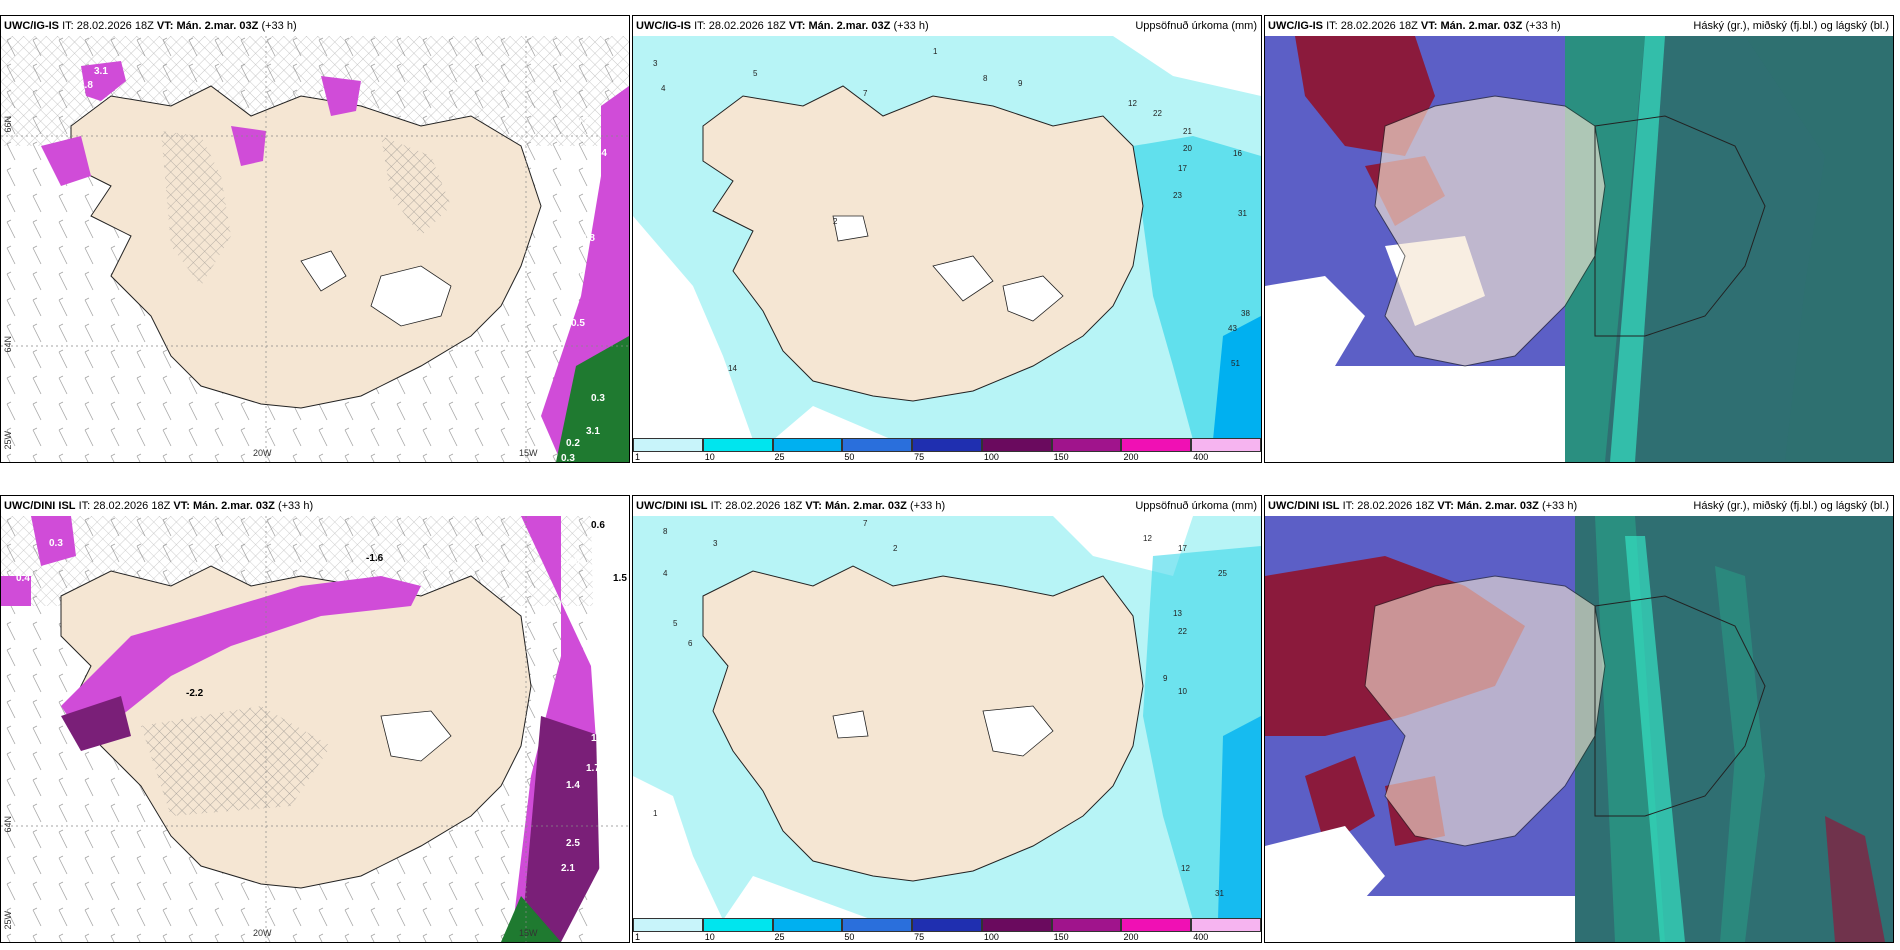  What do you see at coordinates (1232, 328) in the screenshot?
I see `value-label: 43` at bounding box center [1232, 328].